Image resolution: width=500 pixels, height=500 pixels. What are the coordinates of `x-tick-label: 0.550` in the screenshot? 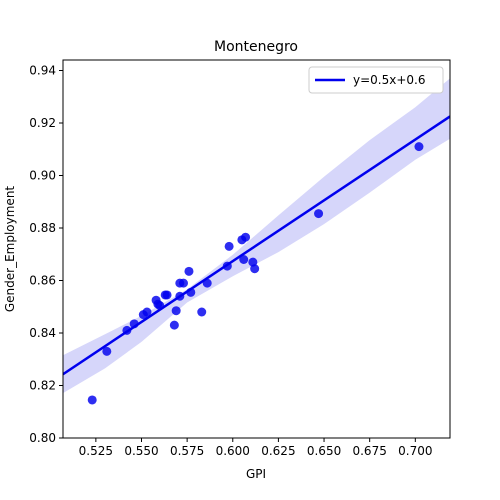 It's located at (141, 451).